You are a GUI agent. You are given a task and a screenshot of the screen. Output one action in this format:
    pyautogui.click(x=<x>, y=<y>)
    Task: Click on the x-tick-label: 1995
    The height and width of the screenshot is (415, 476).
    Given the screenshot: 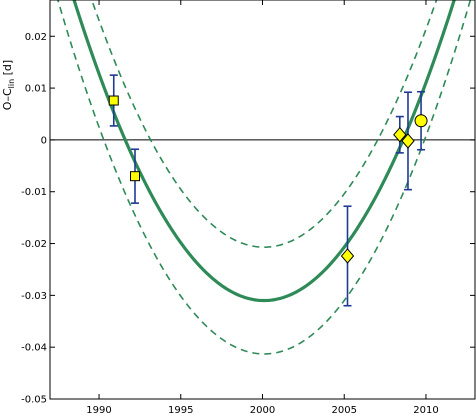 What is the action you would take?
    pyautogui.click(x=180, y=410)
    